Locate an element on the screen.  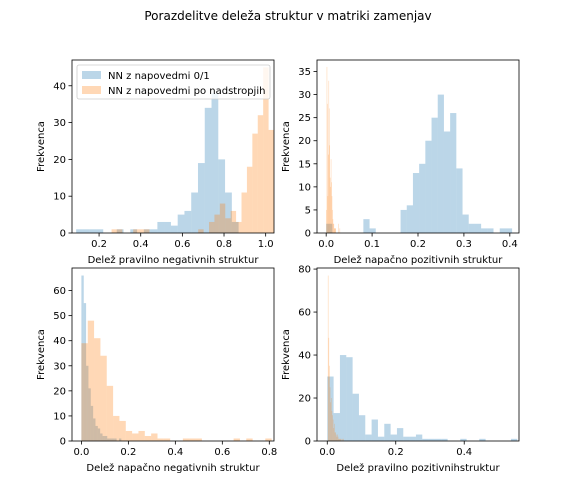
y-tick-label: 25 is located at coordinates (304, 118).